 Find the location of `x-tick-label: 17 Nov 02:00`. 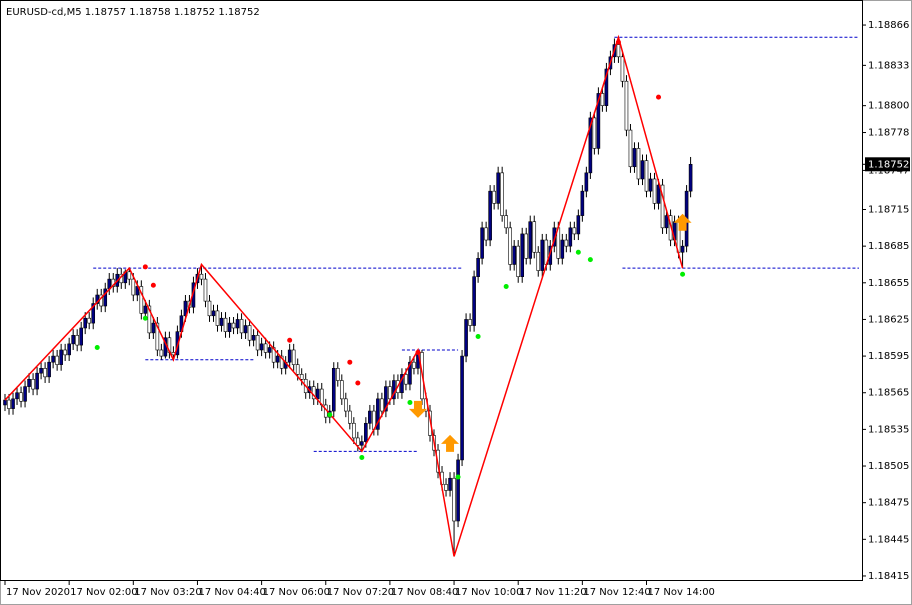

x-tick-label: 17 Nov 02:00 is located at coordinates (103, 592).